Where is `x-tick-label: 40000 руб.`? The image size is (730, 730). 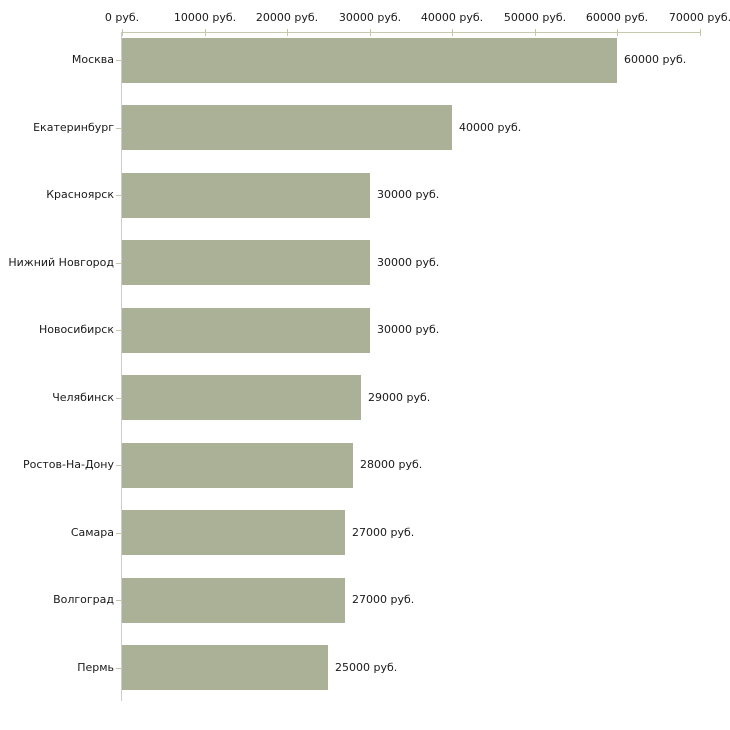 x-tick-label: 40000 руб. is located at coordinates (452, 17).